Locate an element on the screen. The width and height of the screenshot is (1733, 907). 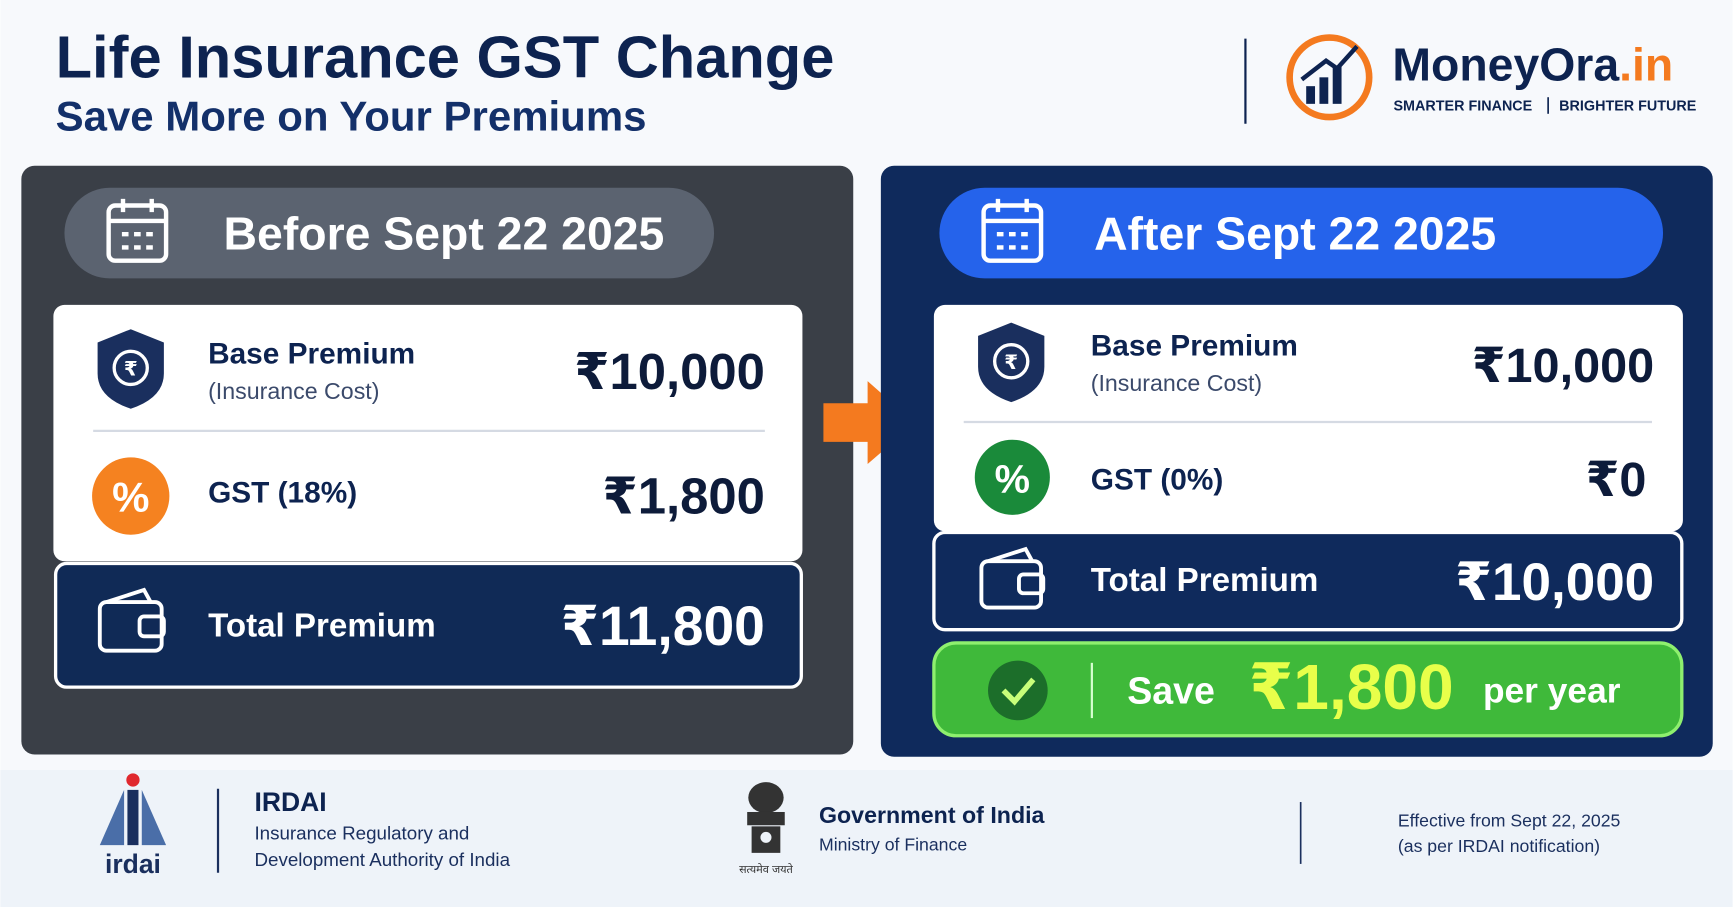
check-icon is located at coordinates (1018, 690).